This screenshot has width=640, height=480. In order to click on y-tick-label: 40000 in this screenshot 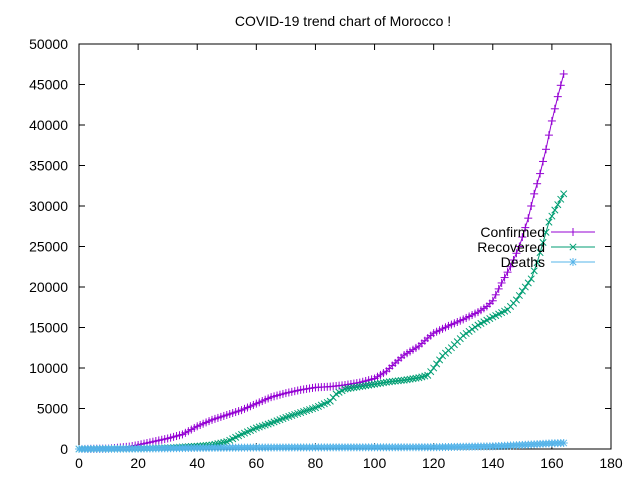, I will do `click(48, 125)`.